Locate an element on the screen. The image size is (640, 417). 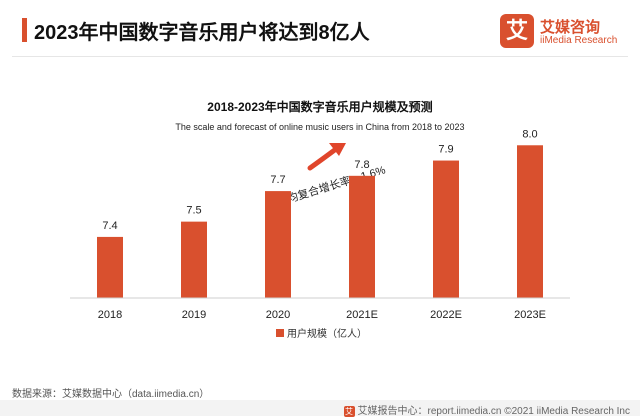
page-title: 2023年中国数字音乐用户将达到8亿人 is located at coordinates (202, 33).